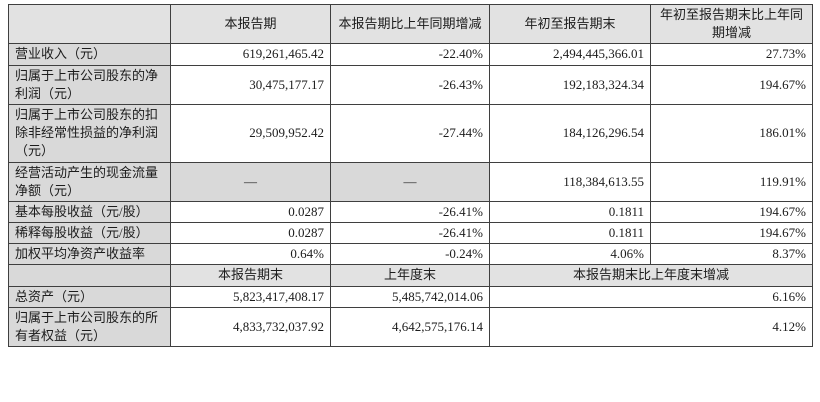  What do you see at coordinates (89, 84) in the screenshot?
I see `row-label: 归属于上市公司股东的净利润（元）` at bounding box center [89, 84].